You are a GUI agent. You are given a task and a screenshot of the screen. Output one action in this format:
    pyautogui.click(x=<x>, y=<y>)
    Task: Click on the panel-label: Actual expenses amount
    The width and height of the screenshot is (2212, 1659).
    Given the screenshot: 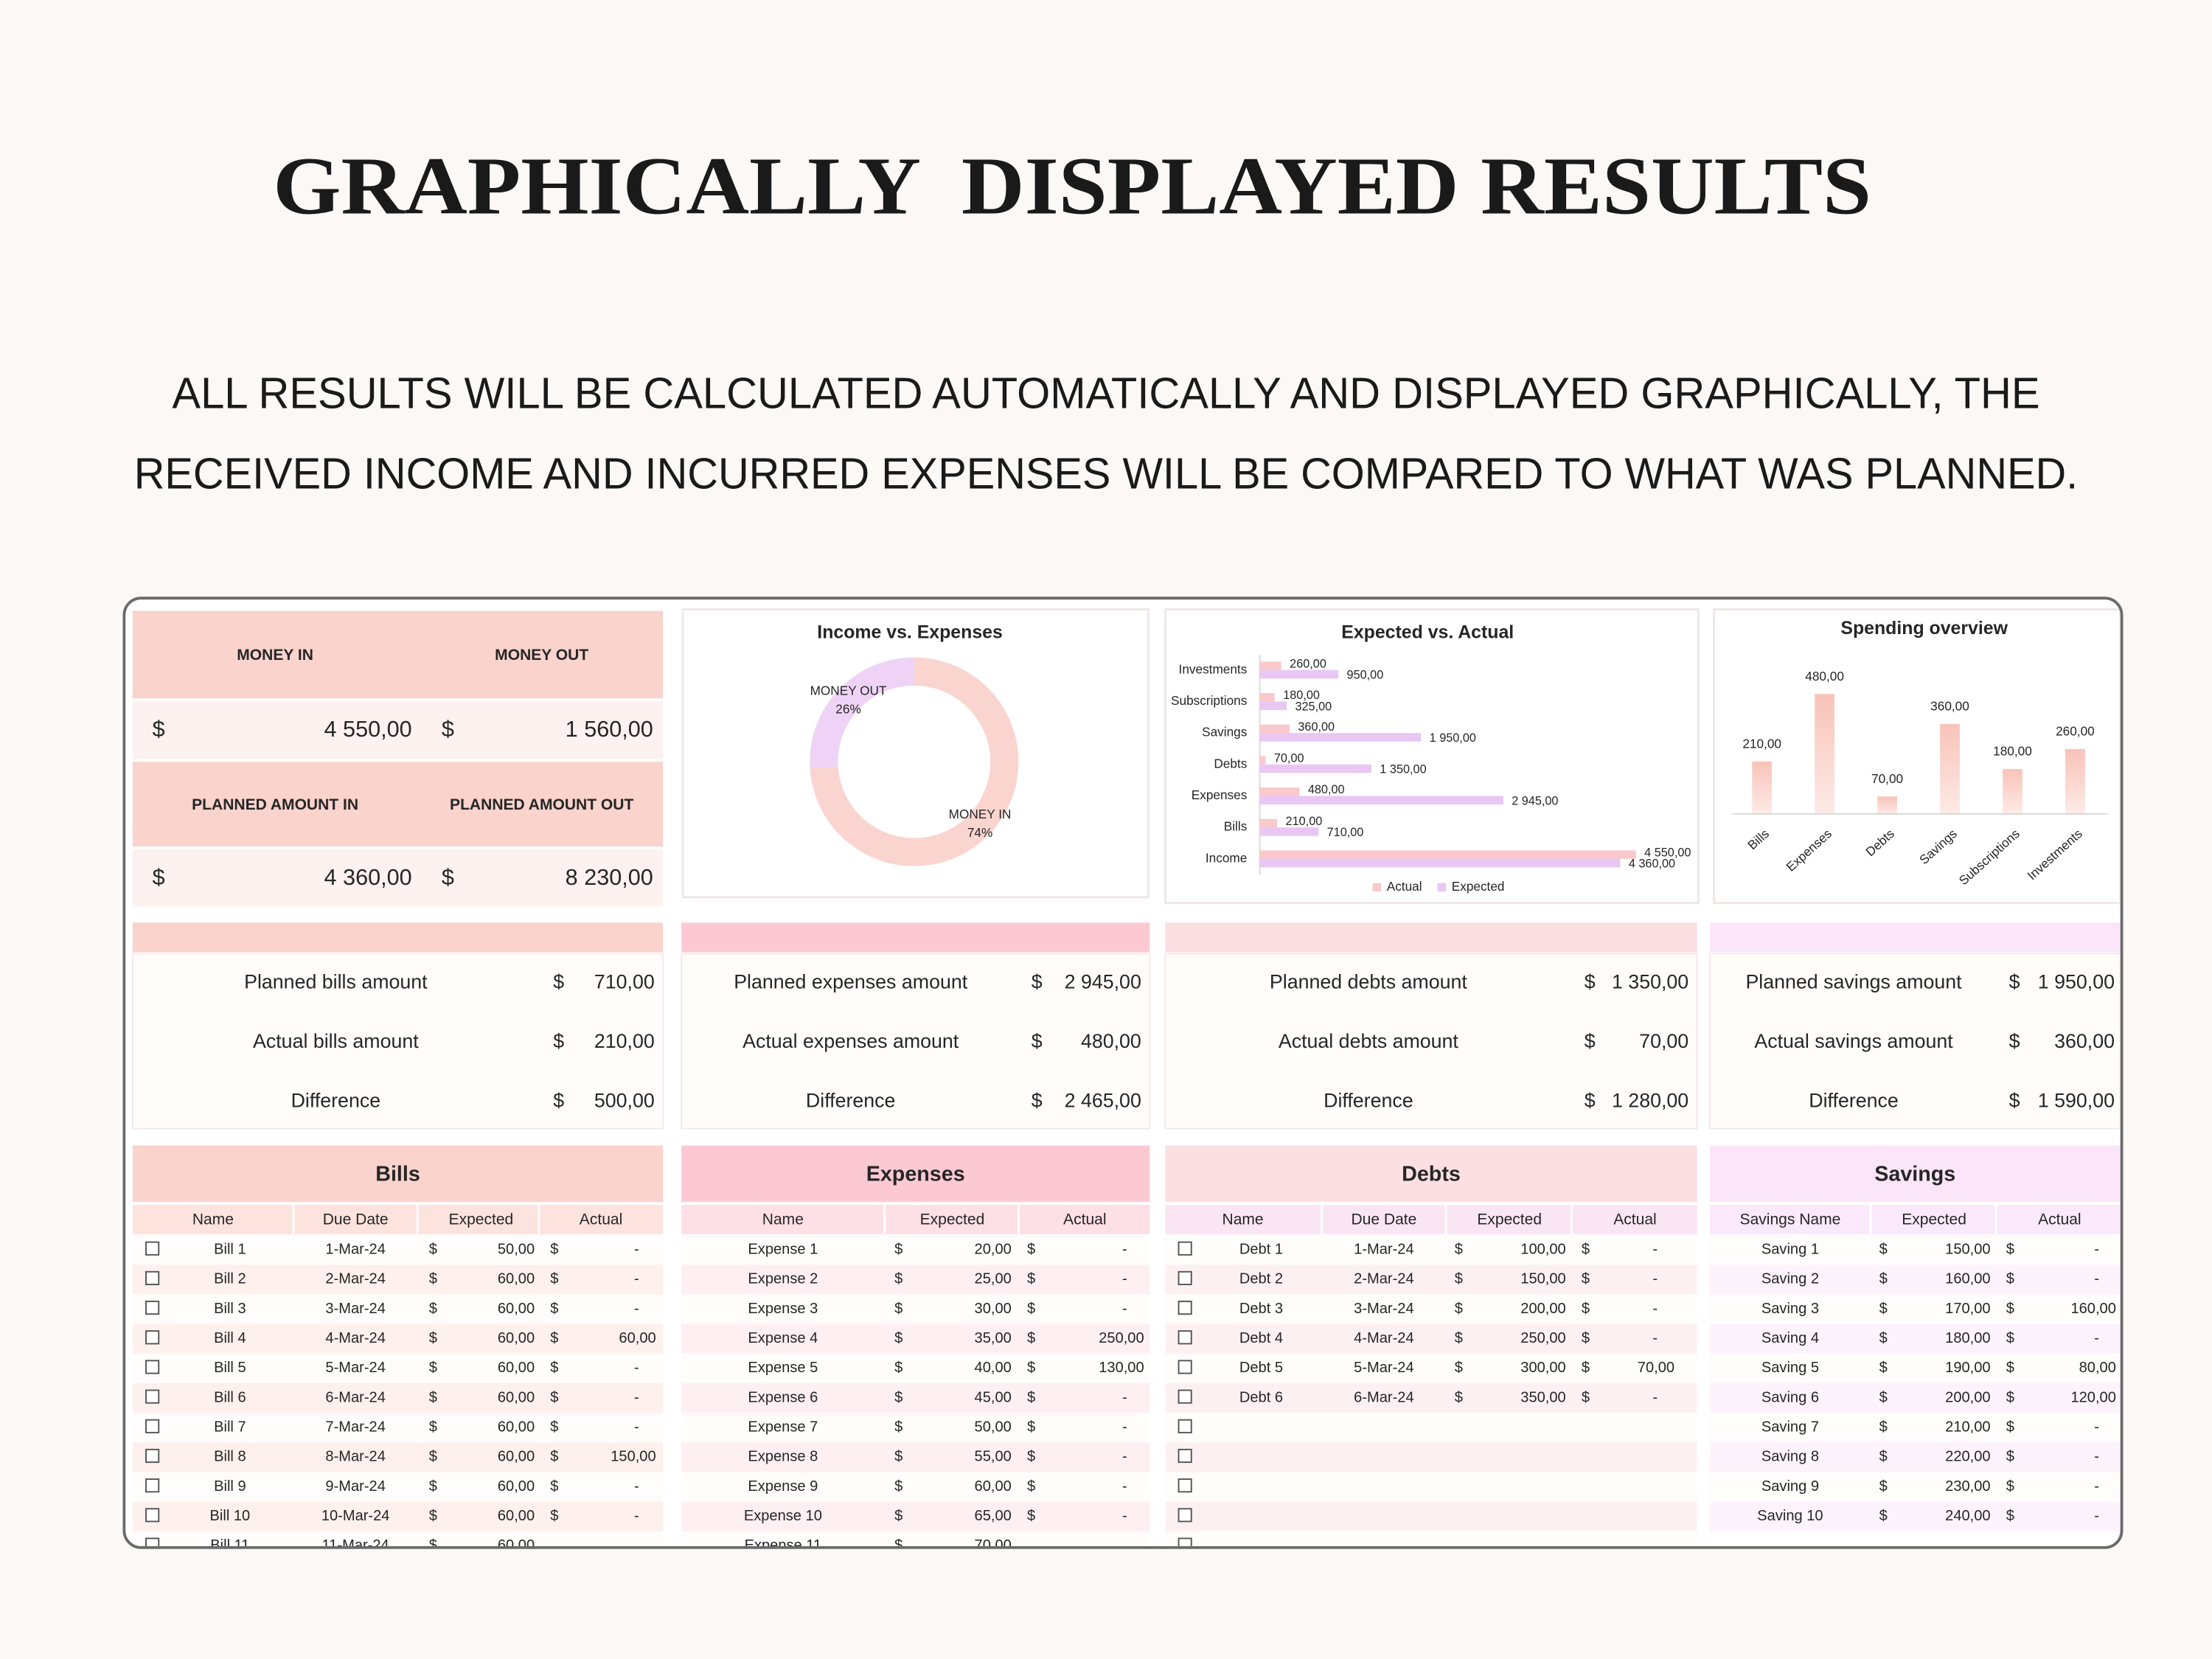 What is the action you would take?
    pyautogui.click(x=850, y=1041)
    